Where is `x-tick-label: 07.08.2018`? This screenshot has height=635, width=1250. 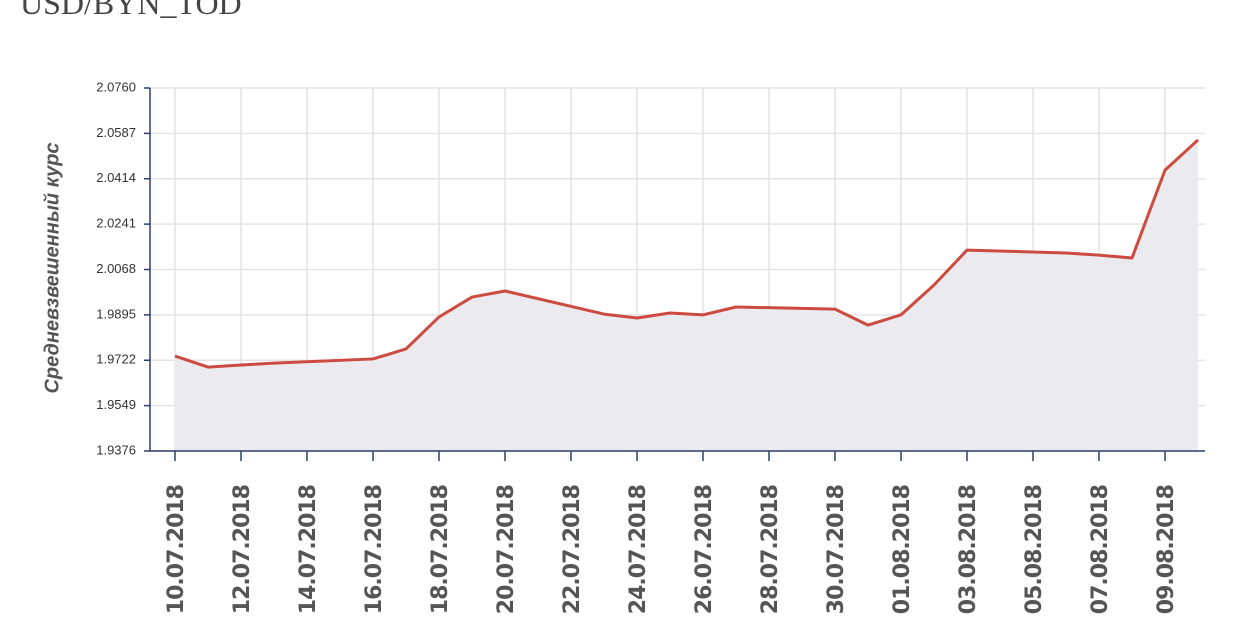
x-tick-label: 07.08.2018 is located at coordinates (1100, 549).